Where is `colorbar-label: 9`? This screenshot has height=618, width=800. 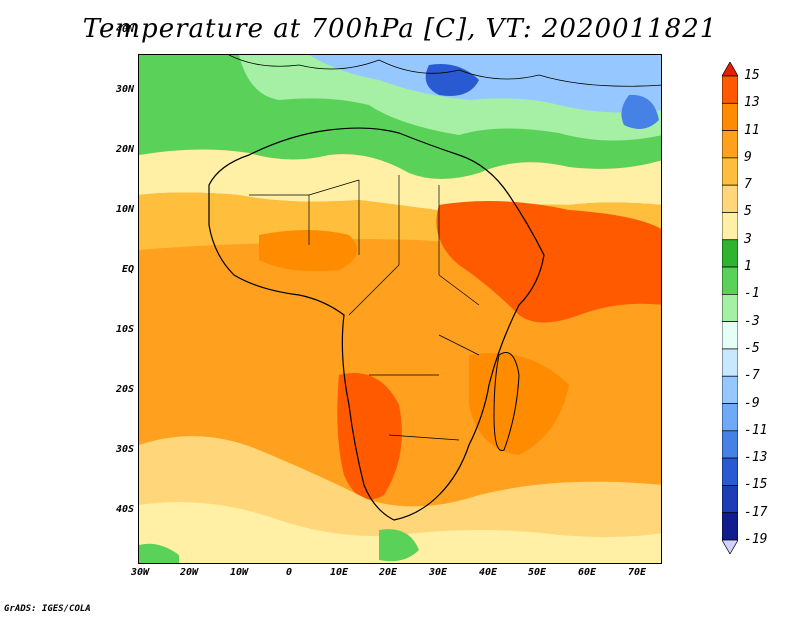
colorbar-label: 9 is located at coordinates (748, 157).